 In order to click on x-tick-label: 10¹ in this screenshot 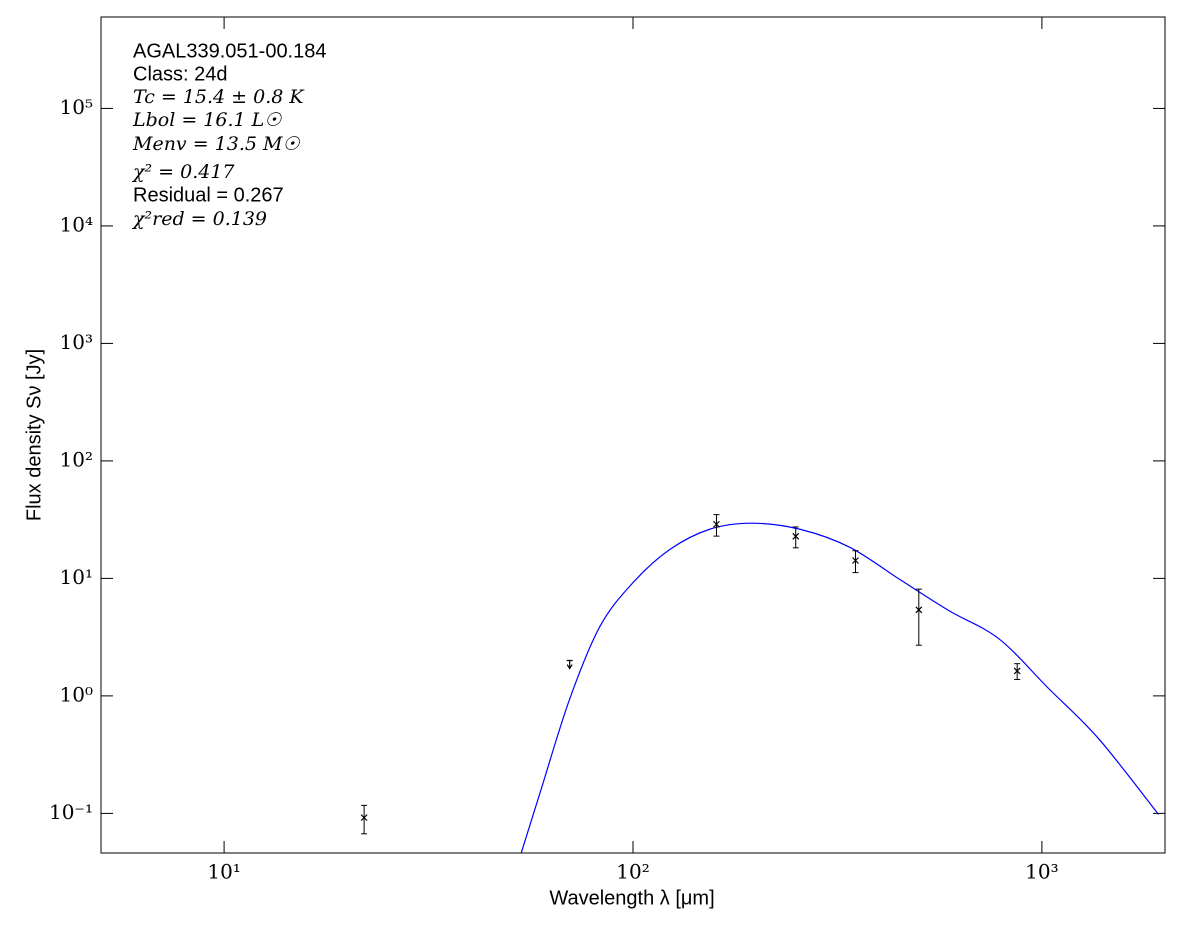, I will do `click(223, 872)`.